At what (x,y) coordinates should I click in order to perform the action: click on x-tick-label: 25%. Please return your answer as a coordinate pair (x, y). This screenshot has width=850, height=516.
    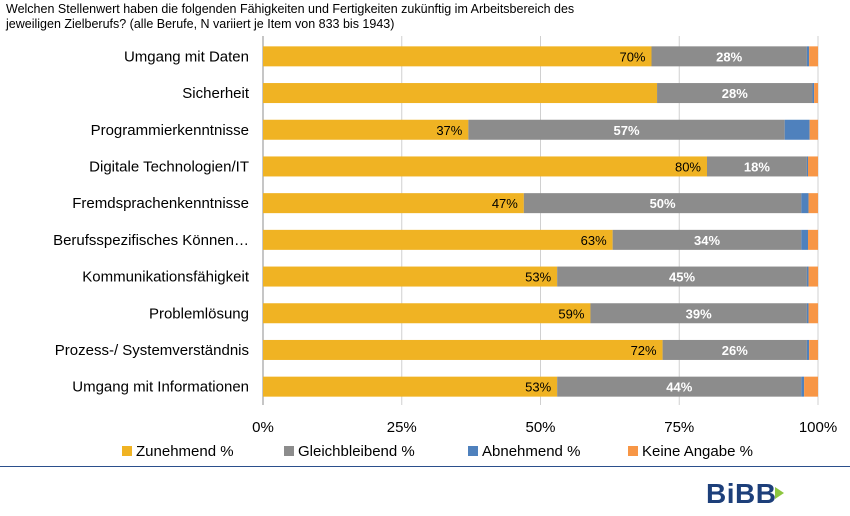
    Looking at the image, I should click on (402, 427).